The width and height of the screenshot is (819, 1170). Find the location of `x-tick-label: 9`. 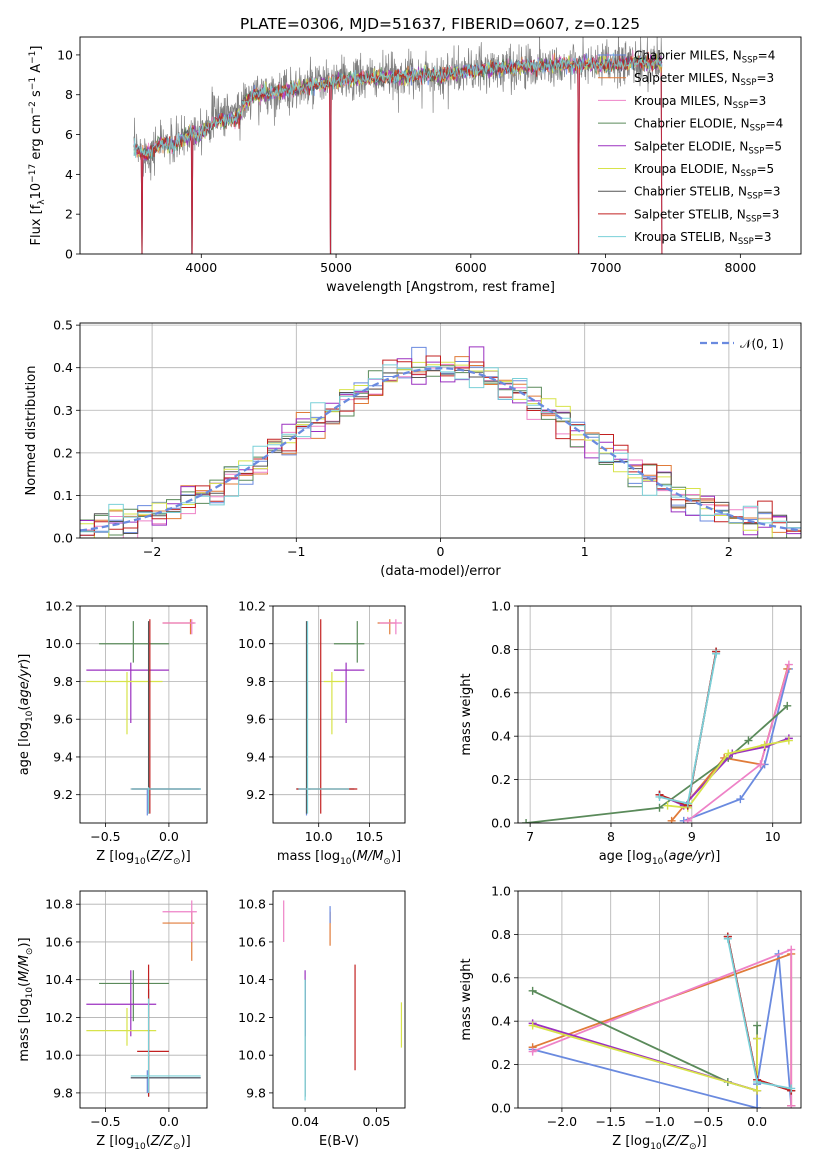

x-tick-label: 9 is located at coordinates (692, 836).